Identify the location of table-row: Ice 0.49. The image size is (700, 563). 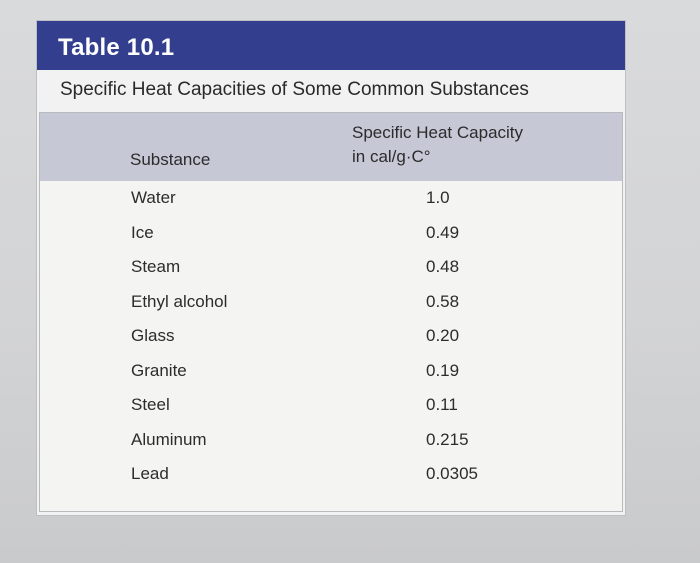
(331, 236).